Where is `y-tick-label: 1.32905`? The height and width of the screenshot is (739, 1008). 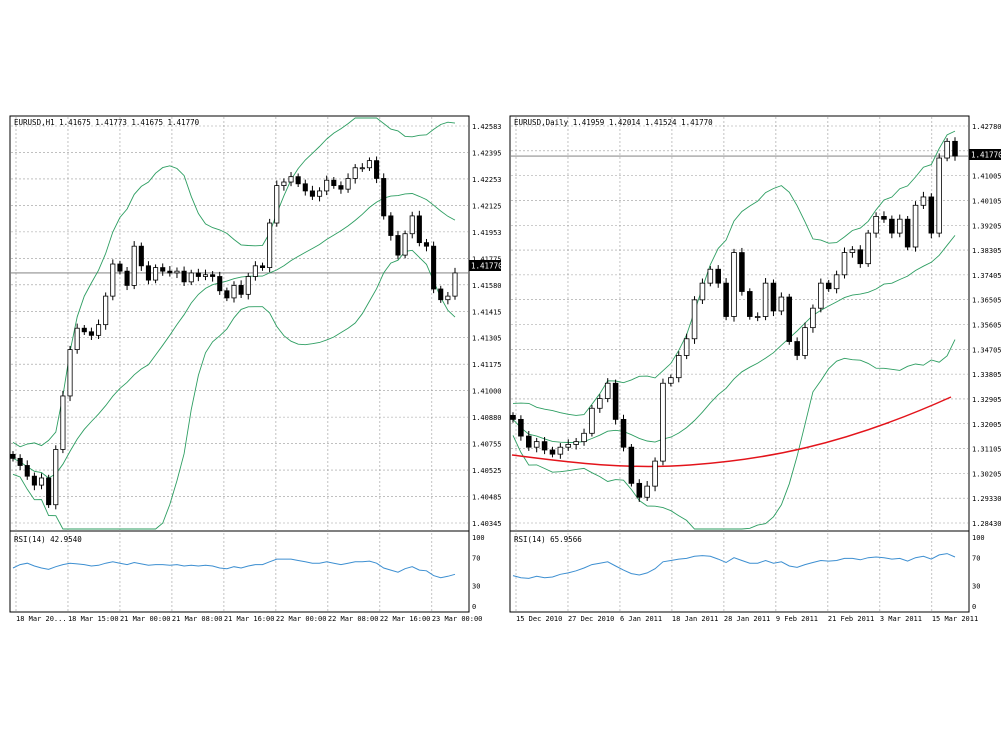 y-tick-label: 1.32905 is located at coordinates (987, 400).